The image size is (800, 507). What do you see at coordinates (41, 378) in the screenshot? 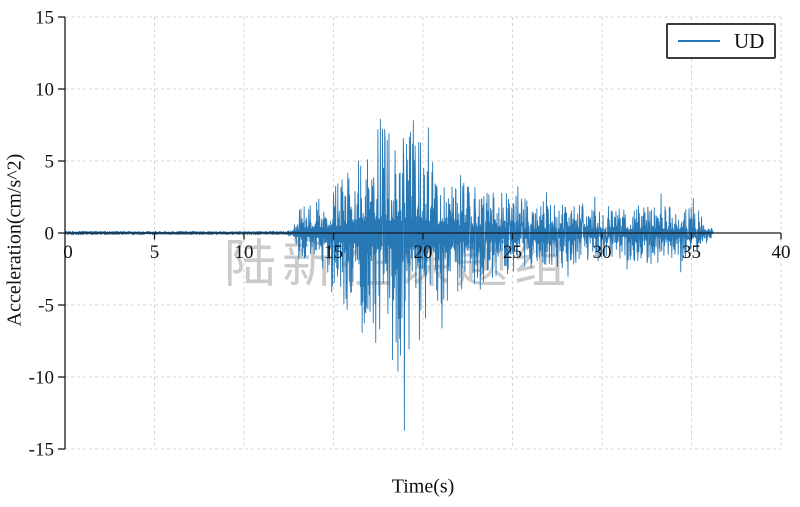
I see `y-tick-label: -10` at bounding box center [41, 378].